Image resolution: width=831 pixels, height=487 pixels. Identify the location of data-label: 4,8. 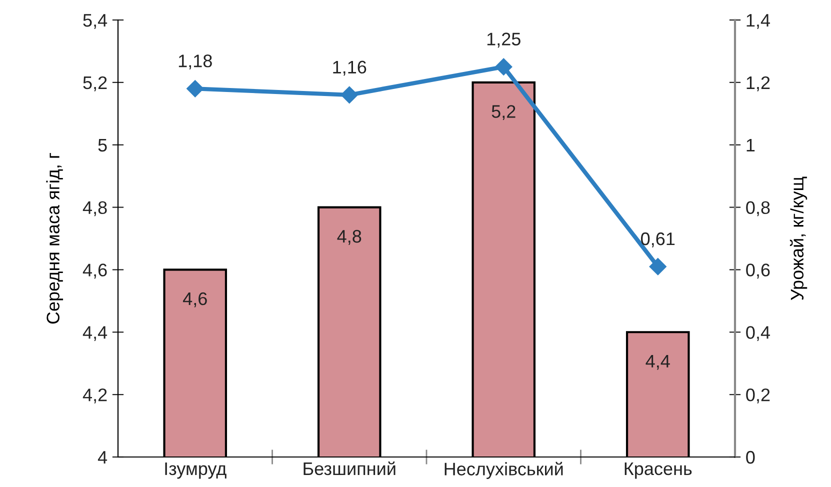
(349, 237).